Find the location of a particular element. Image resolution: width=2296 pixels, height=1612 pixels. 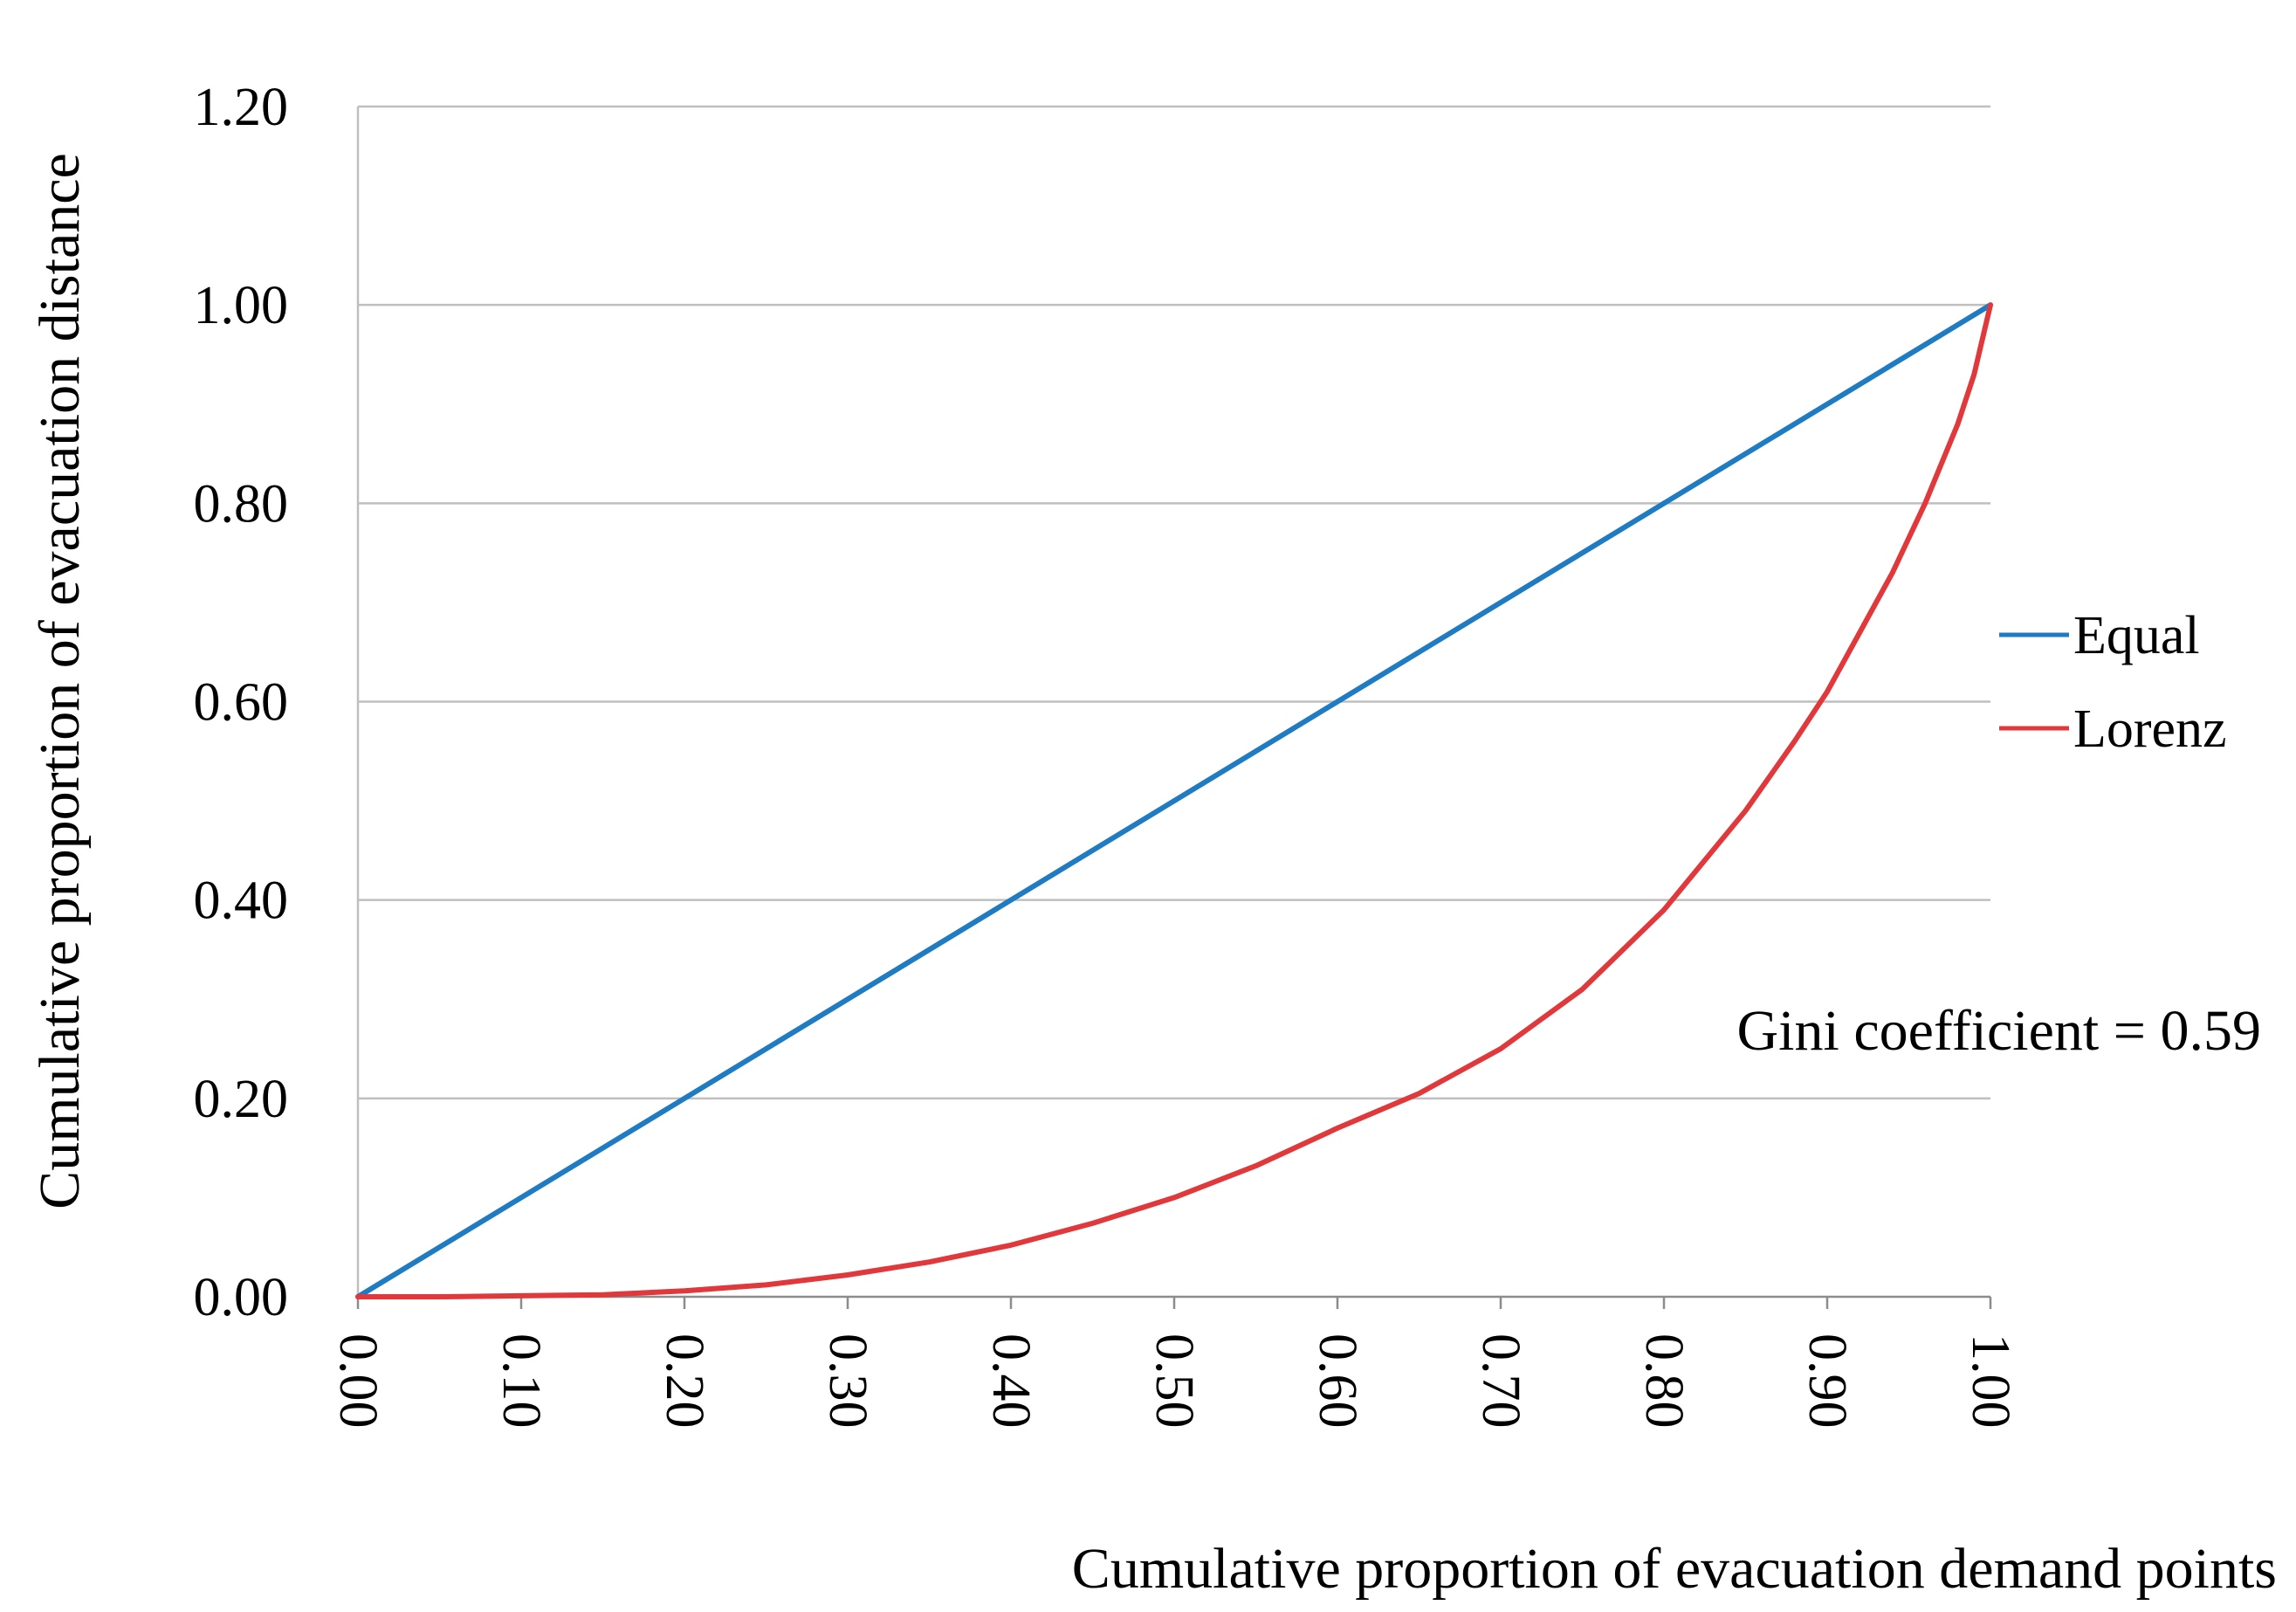

legend-label-lorenz: Lorenz is located at coordinates (2150, 729).